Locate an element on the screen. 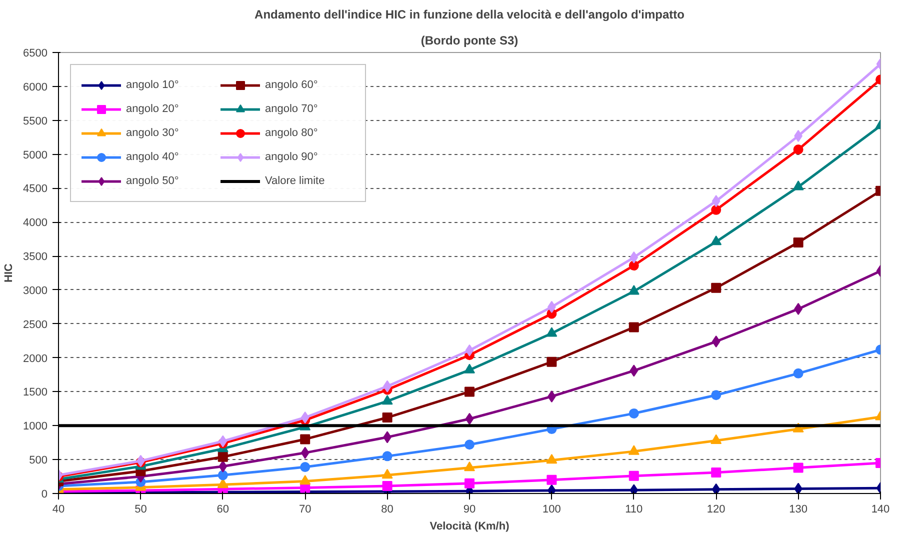 The image size is (903, 537). chart-title: Andamento dell'indice HIC in funzione della velocità e dell'angolo d'impatto is located at coordinates (469, 15).